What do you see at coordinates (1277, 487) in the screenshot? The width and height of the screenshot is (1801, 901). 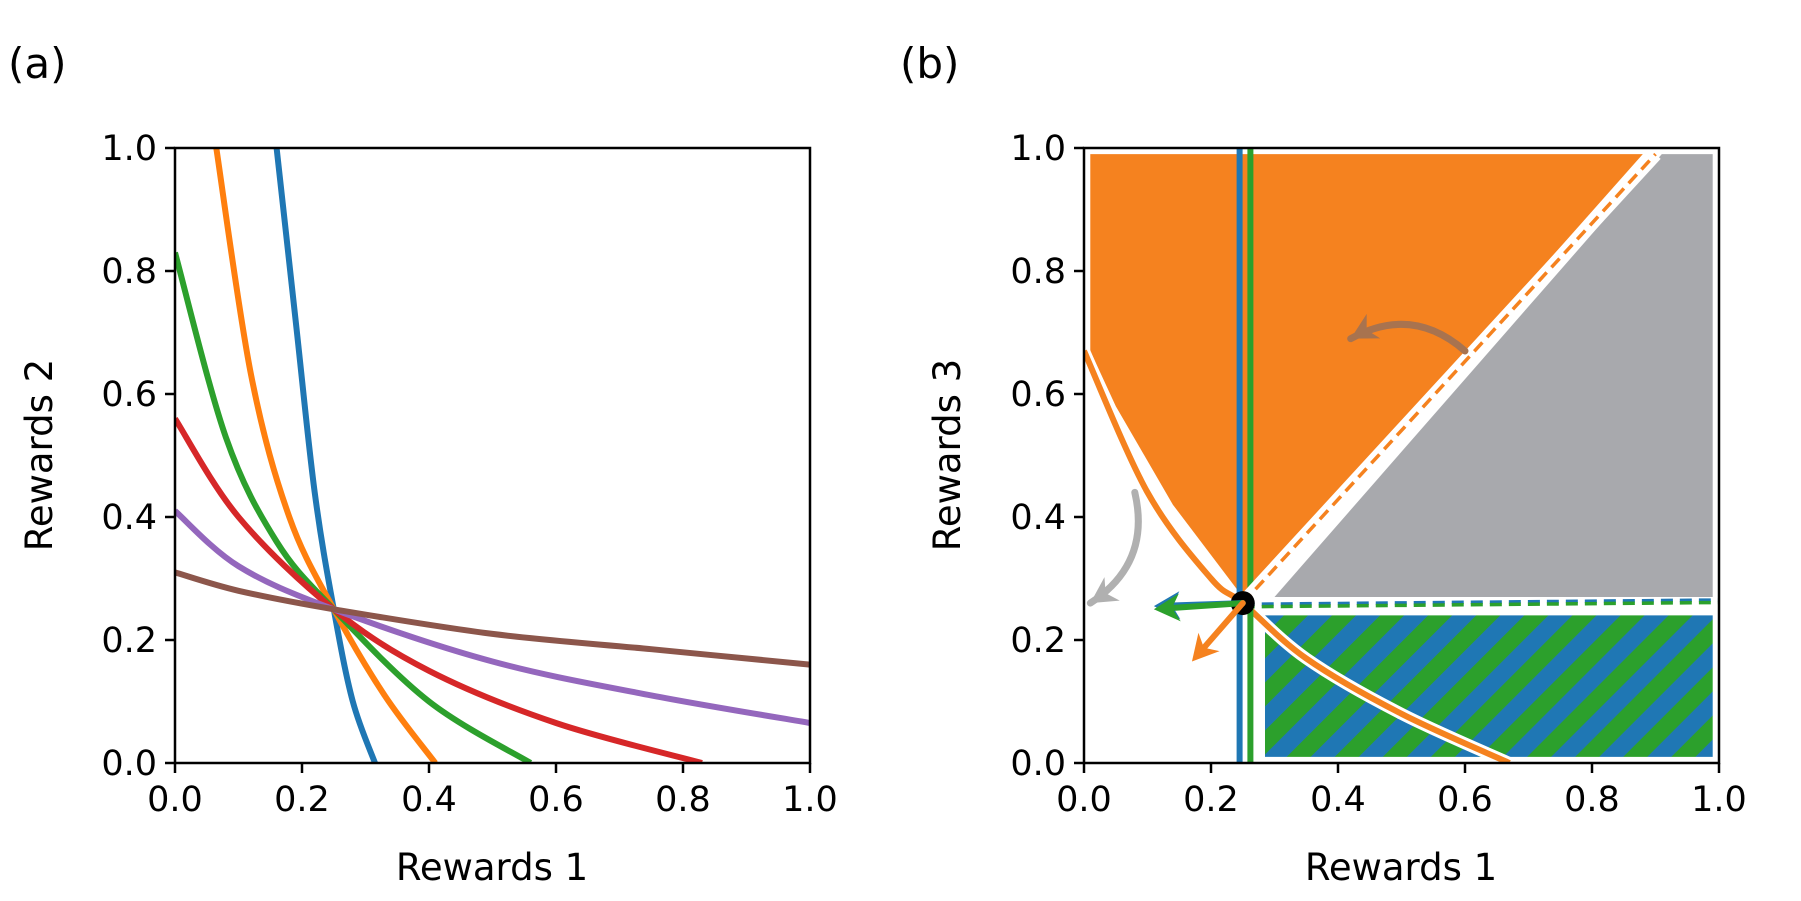 I see `panel-b-annotations` at bounding box center [1277, 487].